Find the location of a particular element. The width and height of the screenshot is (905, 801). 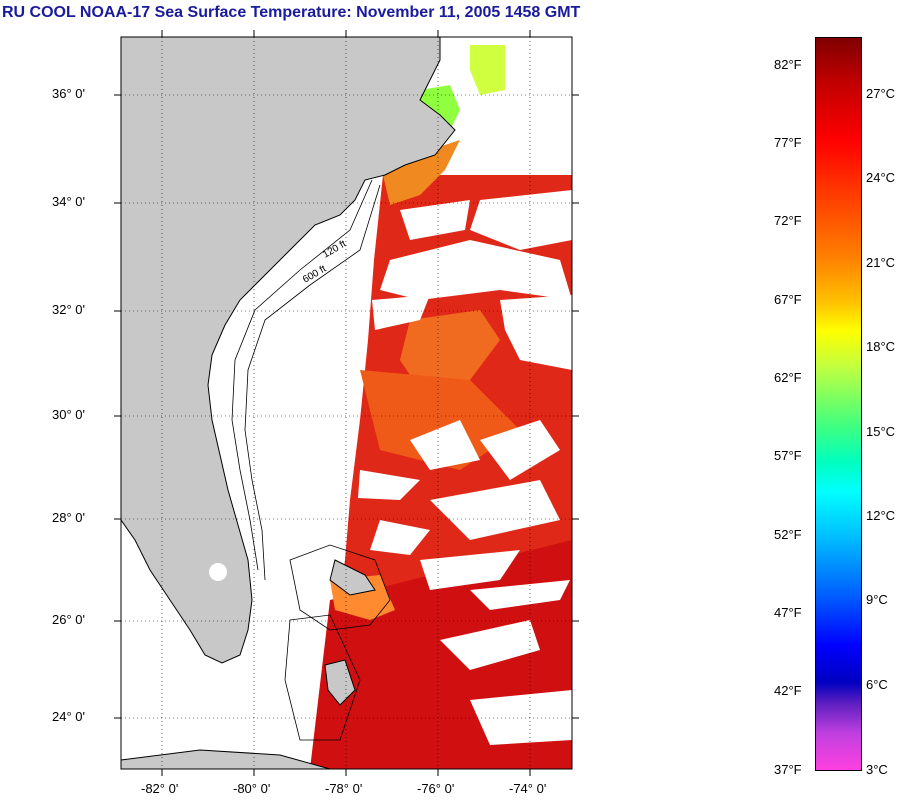

lon-label-78: -78° 0' is located at coordinates (344, 788).